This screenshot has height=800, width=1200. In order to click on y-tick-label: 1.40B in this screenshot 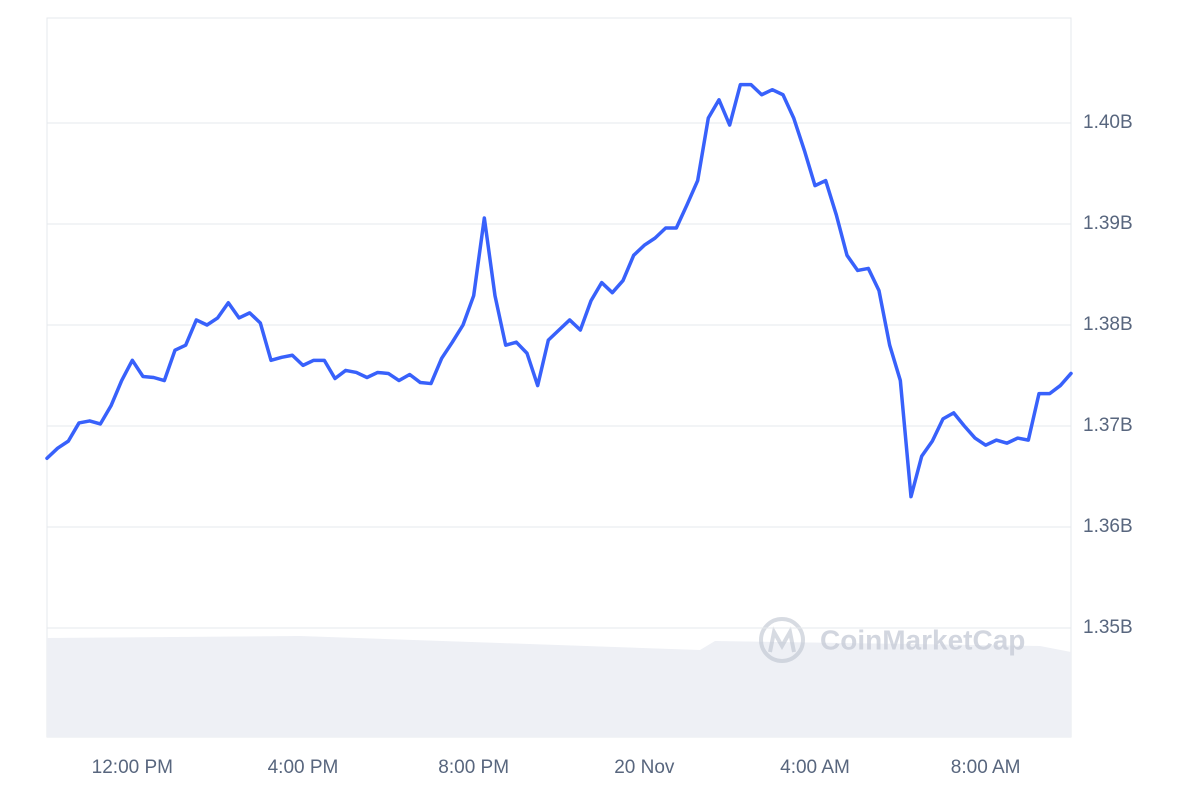, I will do `click(1108, 122)`.